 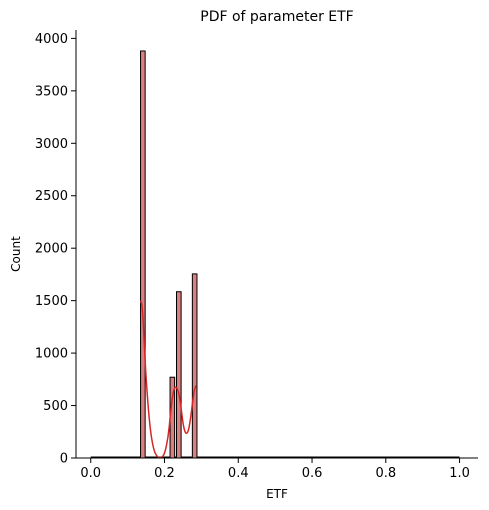 I want to click on x-axis-label: ETF, so click(x=277, y=494).